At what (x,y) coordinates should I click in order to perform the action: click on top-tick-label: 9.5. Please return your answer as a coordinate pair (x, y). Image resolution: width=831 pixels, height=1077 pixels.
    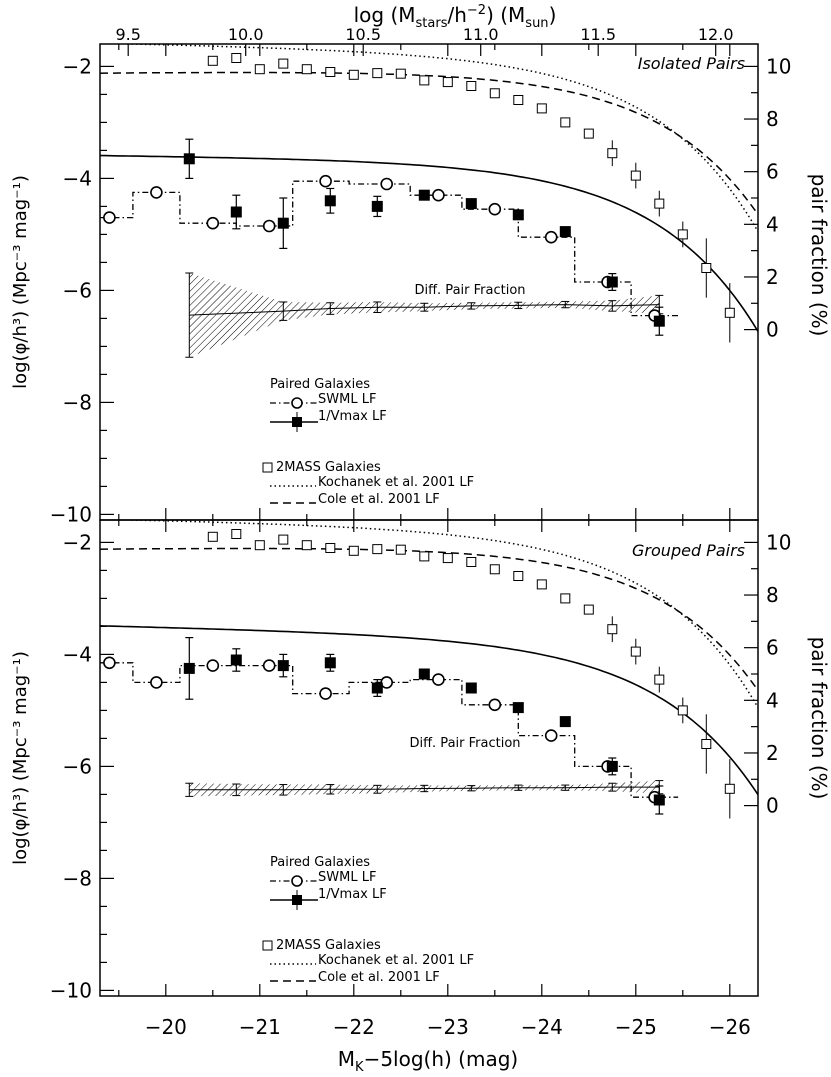
    Looking at the image, I should click on (127, 34).